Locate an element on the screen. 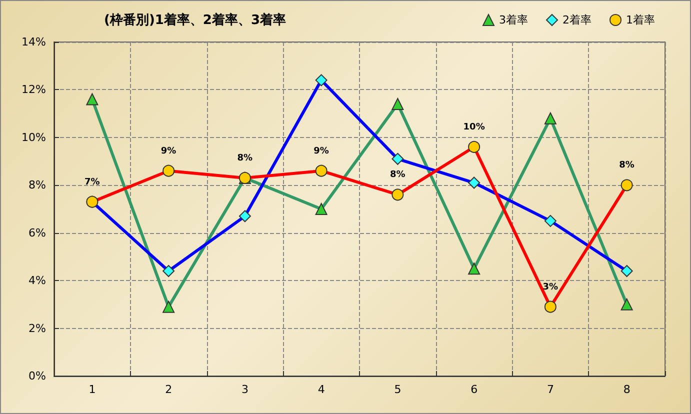  y-tick-label: 2% is located at coordinates (37, 328).